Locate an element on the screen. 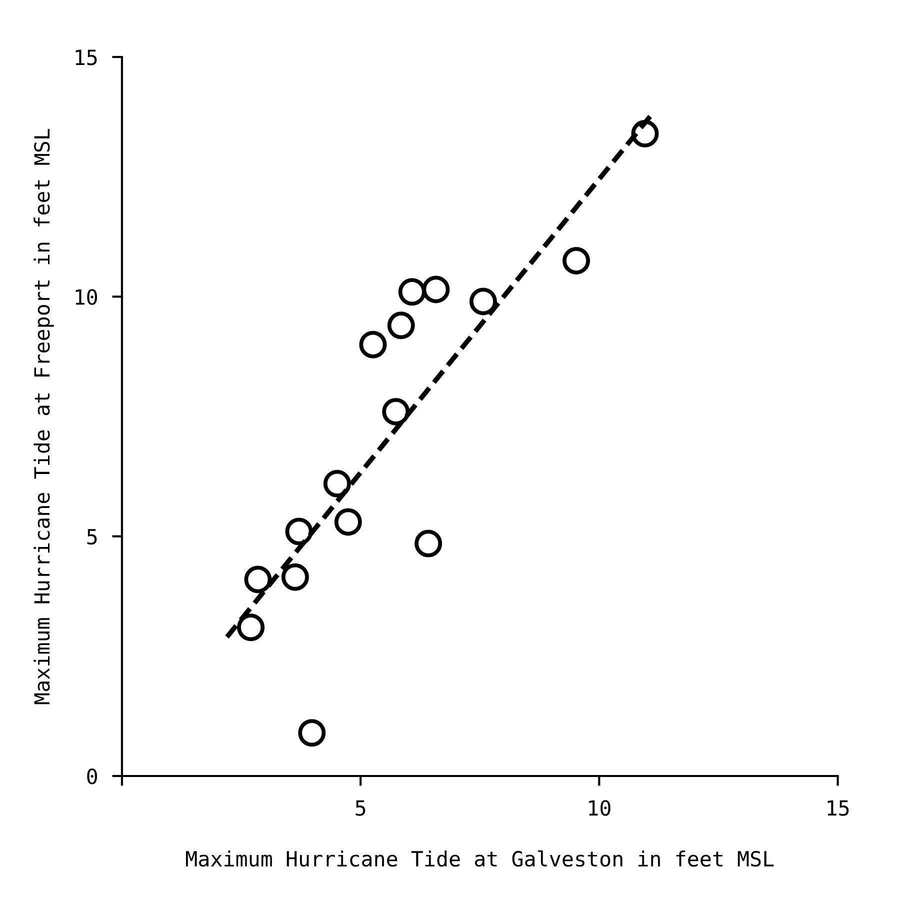 The image size is (913, 906). x-axis-title: Maximum Hurricane Tide at Galveston in feet MSL is located at coordinates (480, 858).